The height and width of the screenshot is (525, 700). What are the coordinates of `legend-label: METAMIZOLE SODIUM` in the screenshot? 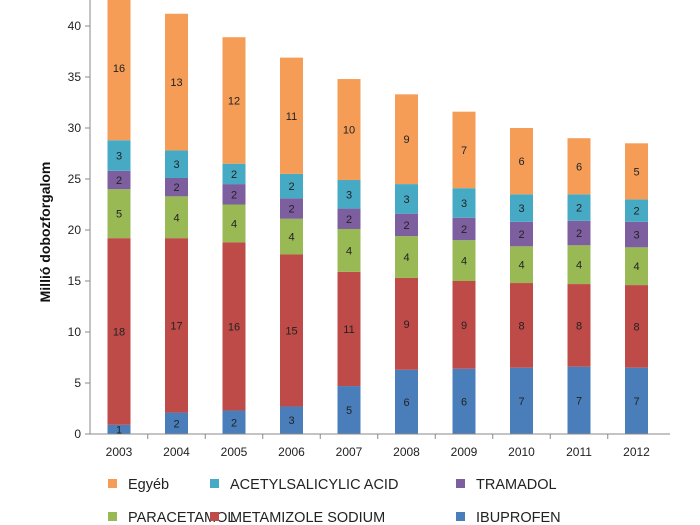 It's located at (307, 517).